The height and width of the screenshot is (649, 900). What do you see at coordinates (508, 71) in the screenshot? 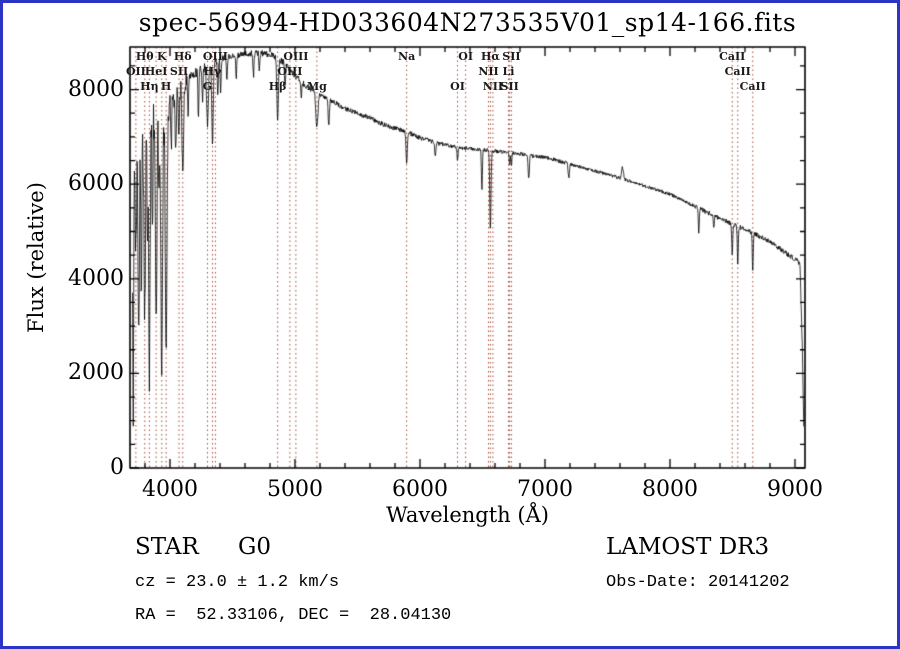
I see `spectral-line-label: Li` at bounding box center [508, 71].